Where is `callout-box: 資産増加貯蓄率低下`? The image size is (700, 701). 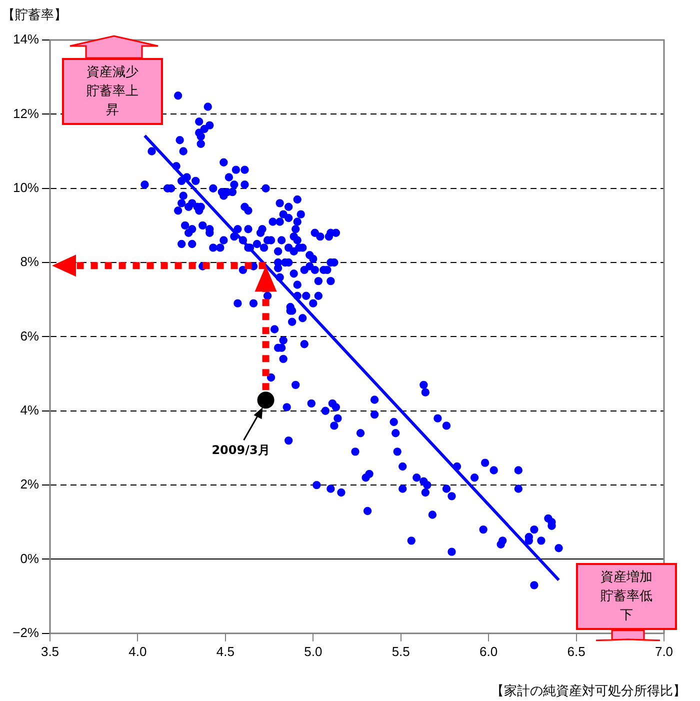 callout-box: 資産増加貯蓄率低下 is located at coordinates (627, 596).